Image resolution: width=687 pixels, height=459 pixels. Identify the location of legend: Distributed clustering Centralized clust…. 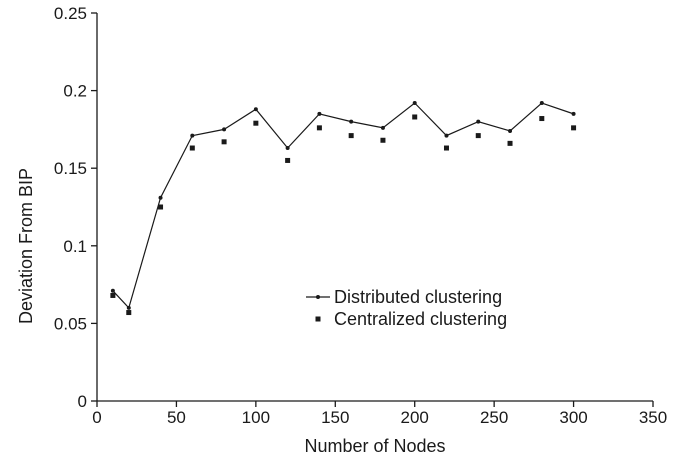
(406, 308).